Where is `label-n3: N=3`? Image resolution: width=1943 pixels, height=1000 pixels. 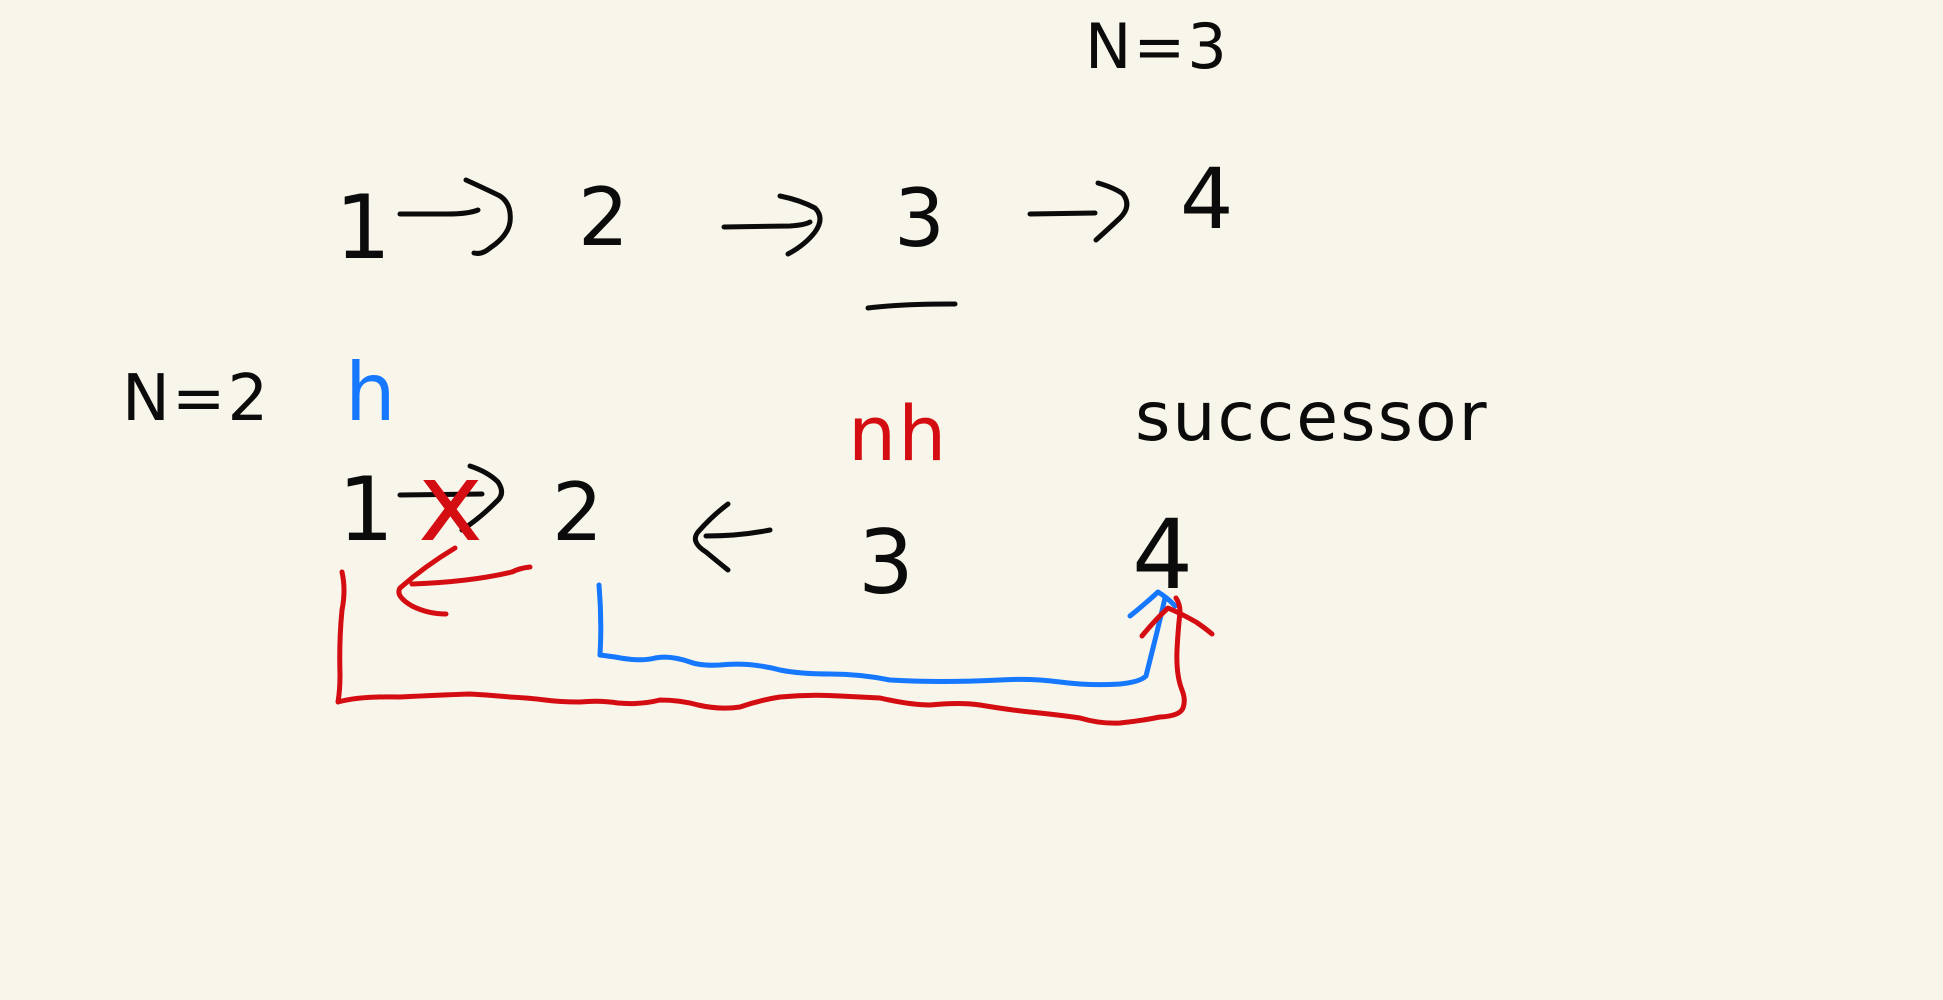 label-n3: N=3 is located at coordinates (1157, 46).